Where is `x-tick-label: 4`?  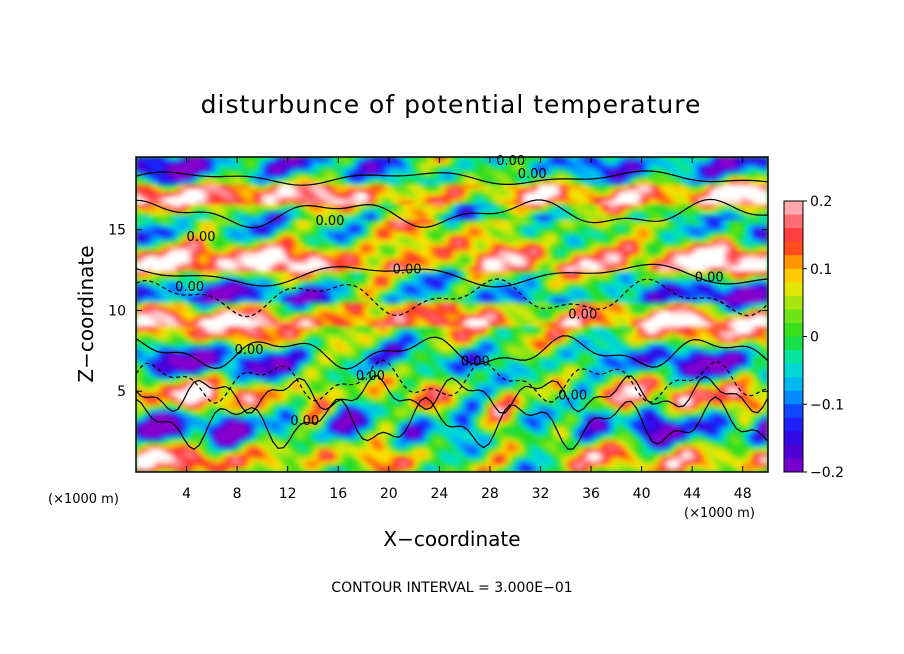
x-tick-label: 4 is located at coordinates (186, 494).